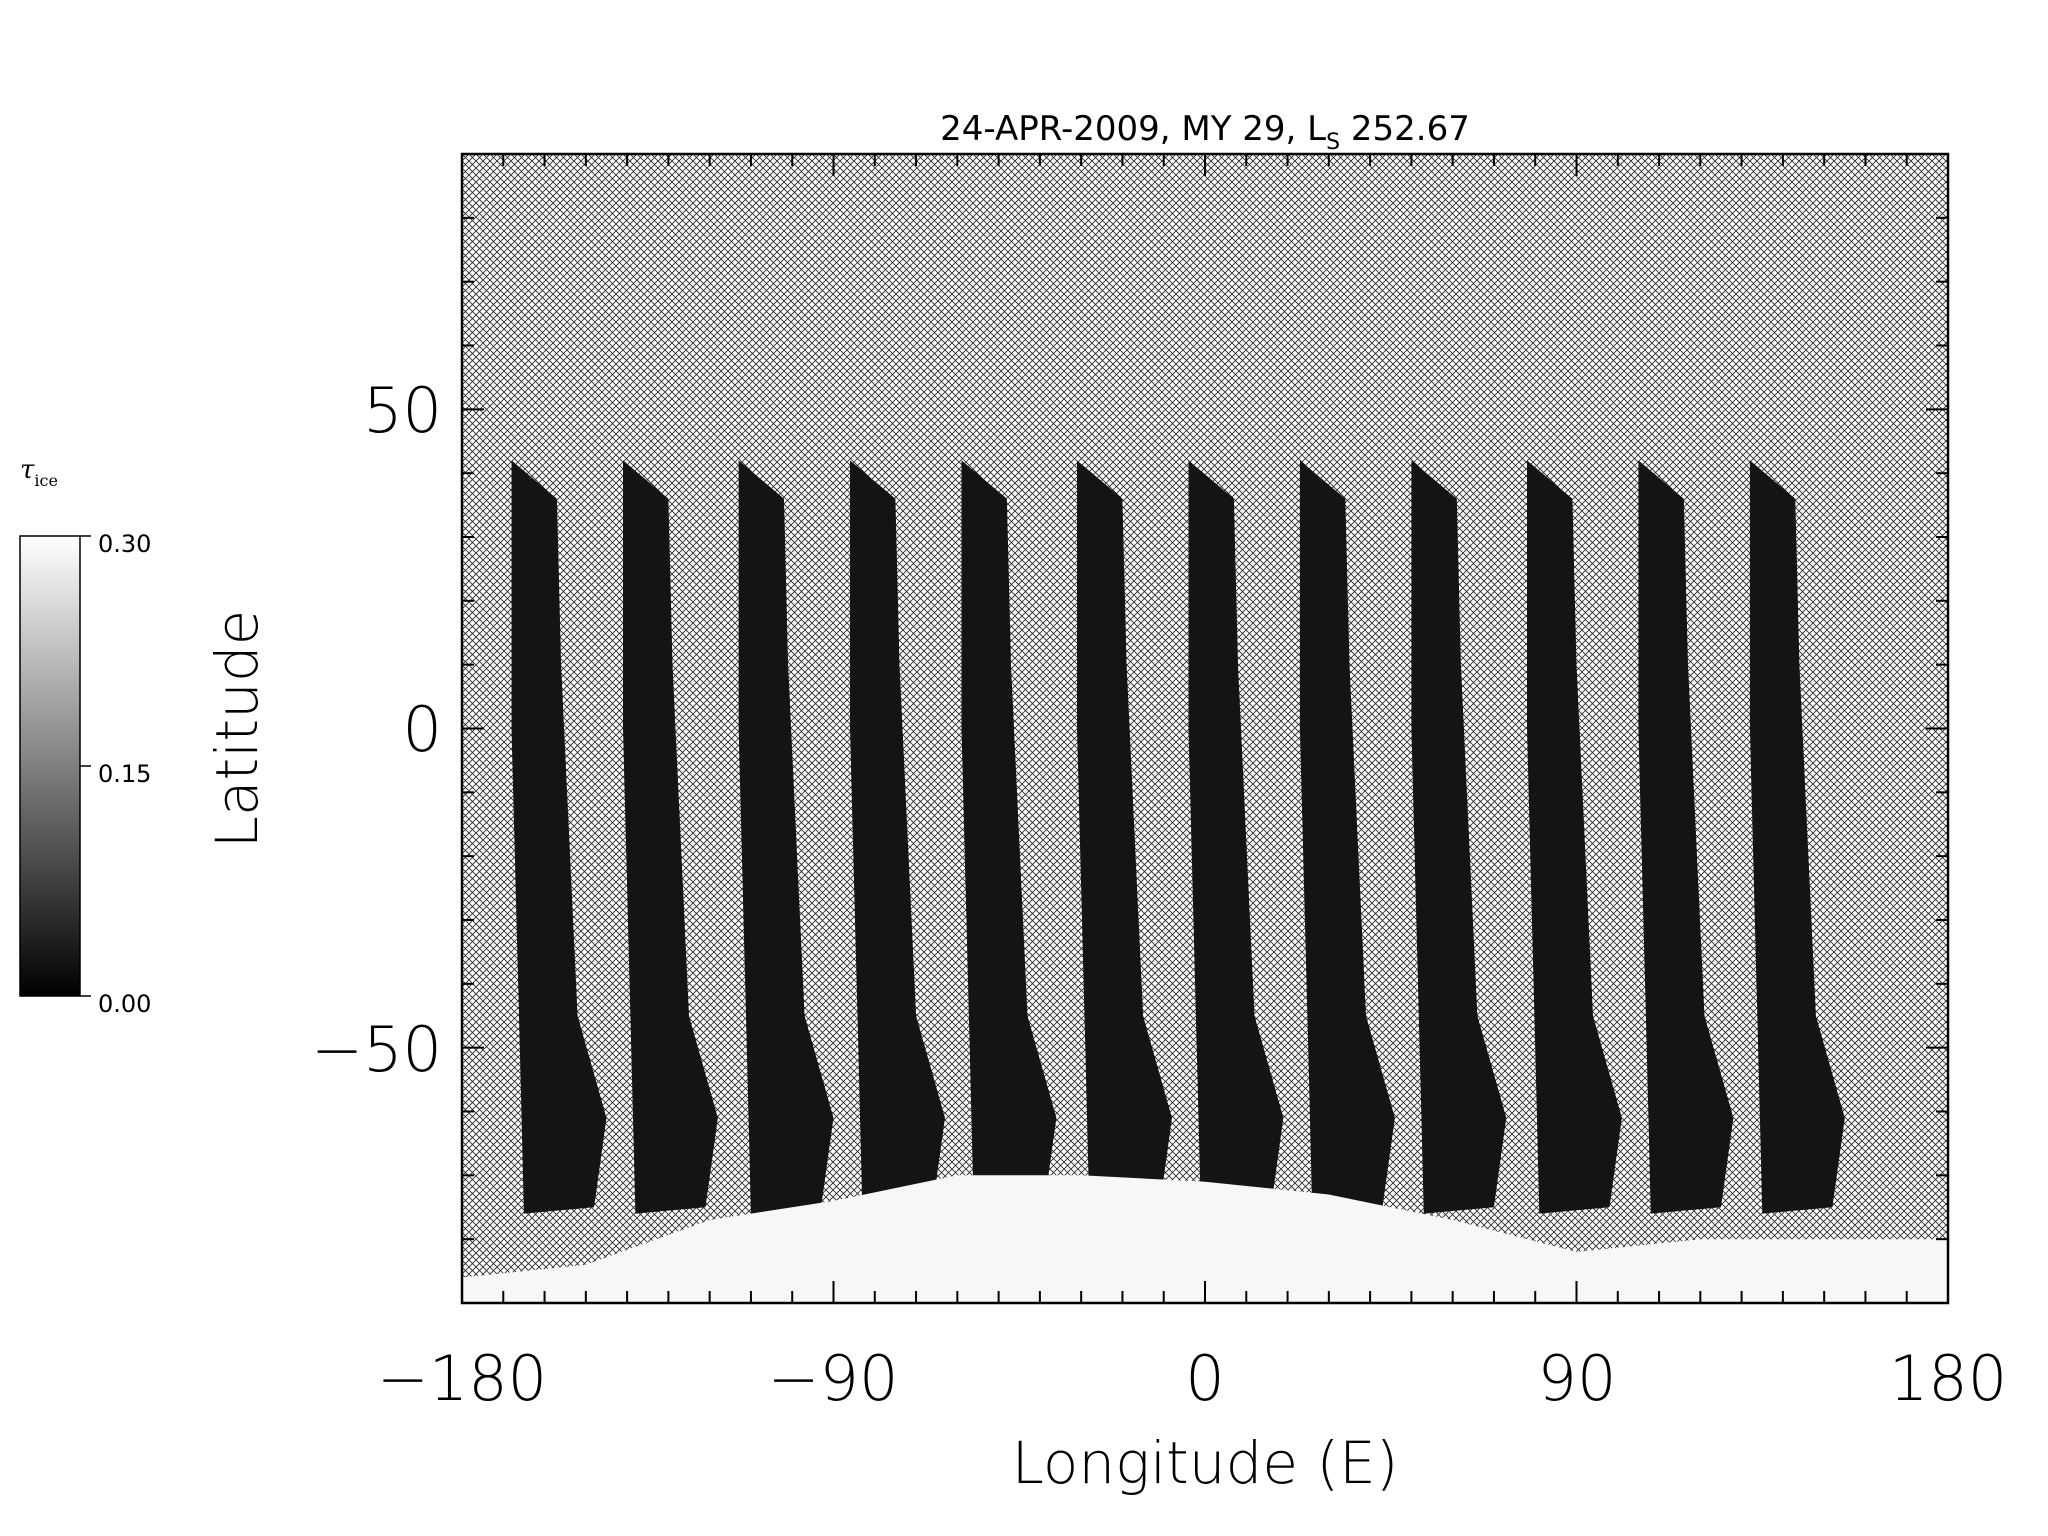 The width and height of the screenshot is (2048, 1536). I want to click on x-tick-label: 180, so click(1948, 1378).